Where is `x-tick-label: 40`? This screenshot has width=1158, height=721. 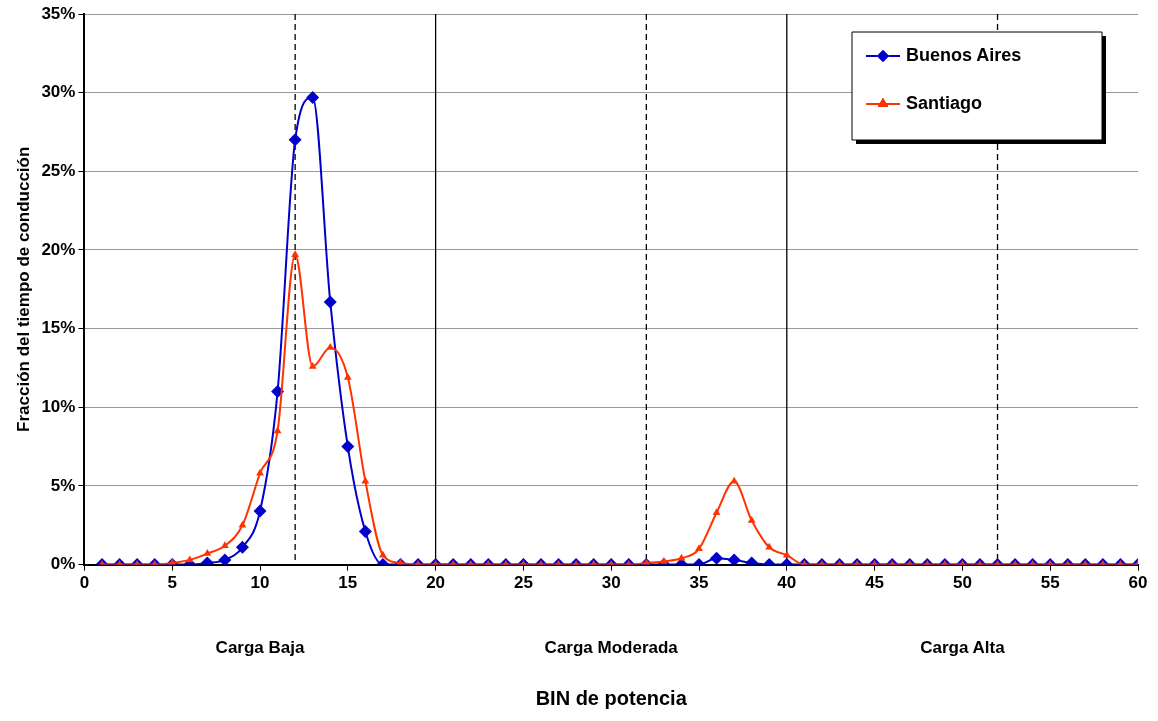
x-tick-label: 40 is located at coordinates (787, 583).